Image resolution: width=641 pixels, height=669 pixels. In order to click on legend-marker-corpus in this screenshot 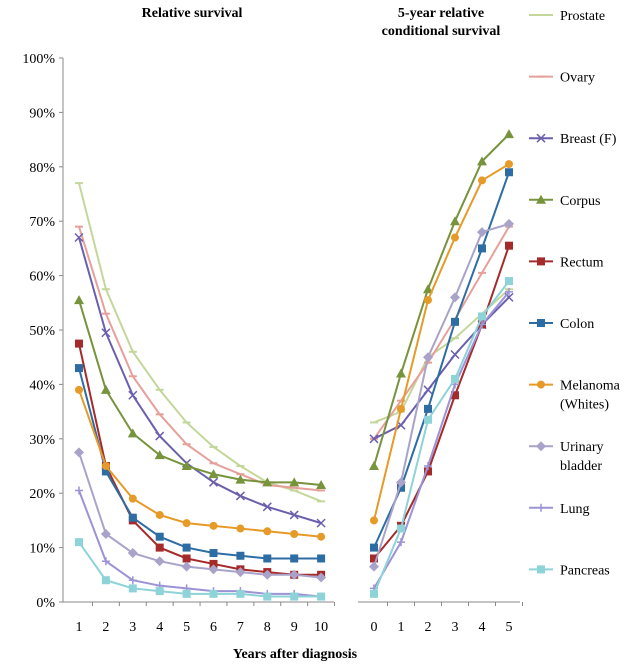, I will do `click(541, 199)`.